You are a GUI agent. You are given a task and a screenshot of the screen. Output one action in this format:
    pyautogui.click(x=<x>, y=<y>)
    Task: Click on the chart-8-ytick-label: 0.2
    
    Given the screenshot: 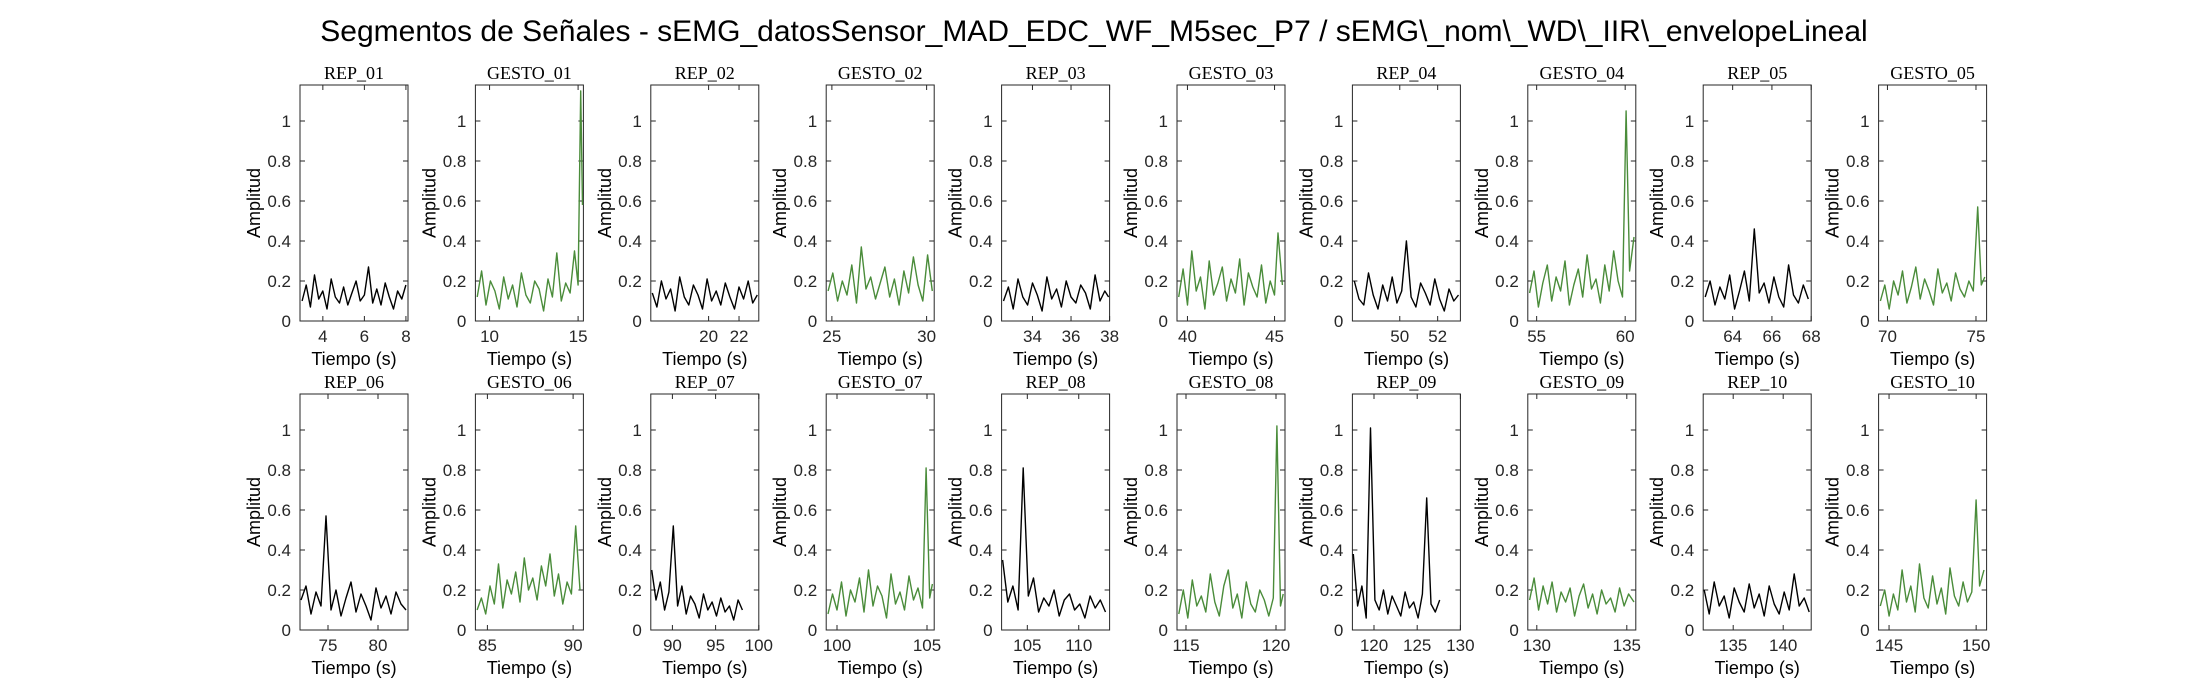 What is the action you would take?
    pyautogui.click(x=1507, y=281)
    